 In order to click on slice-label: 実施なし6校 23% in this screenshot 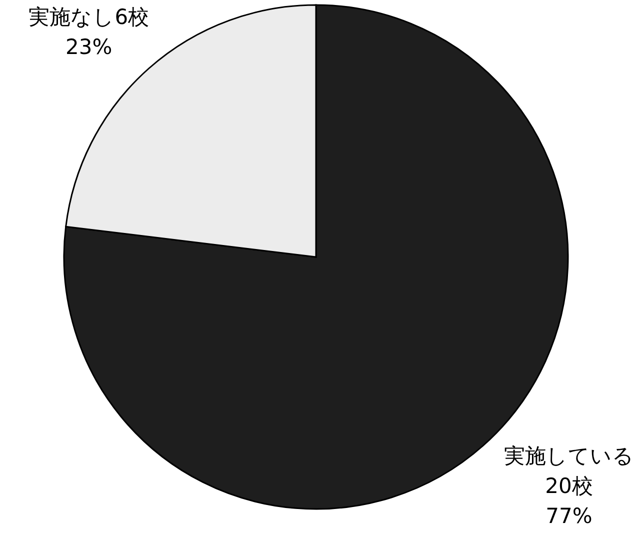, I will do `click(89, 32)`.